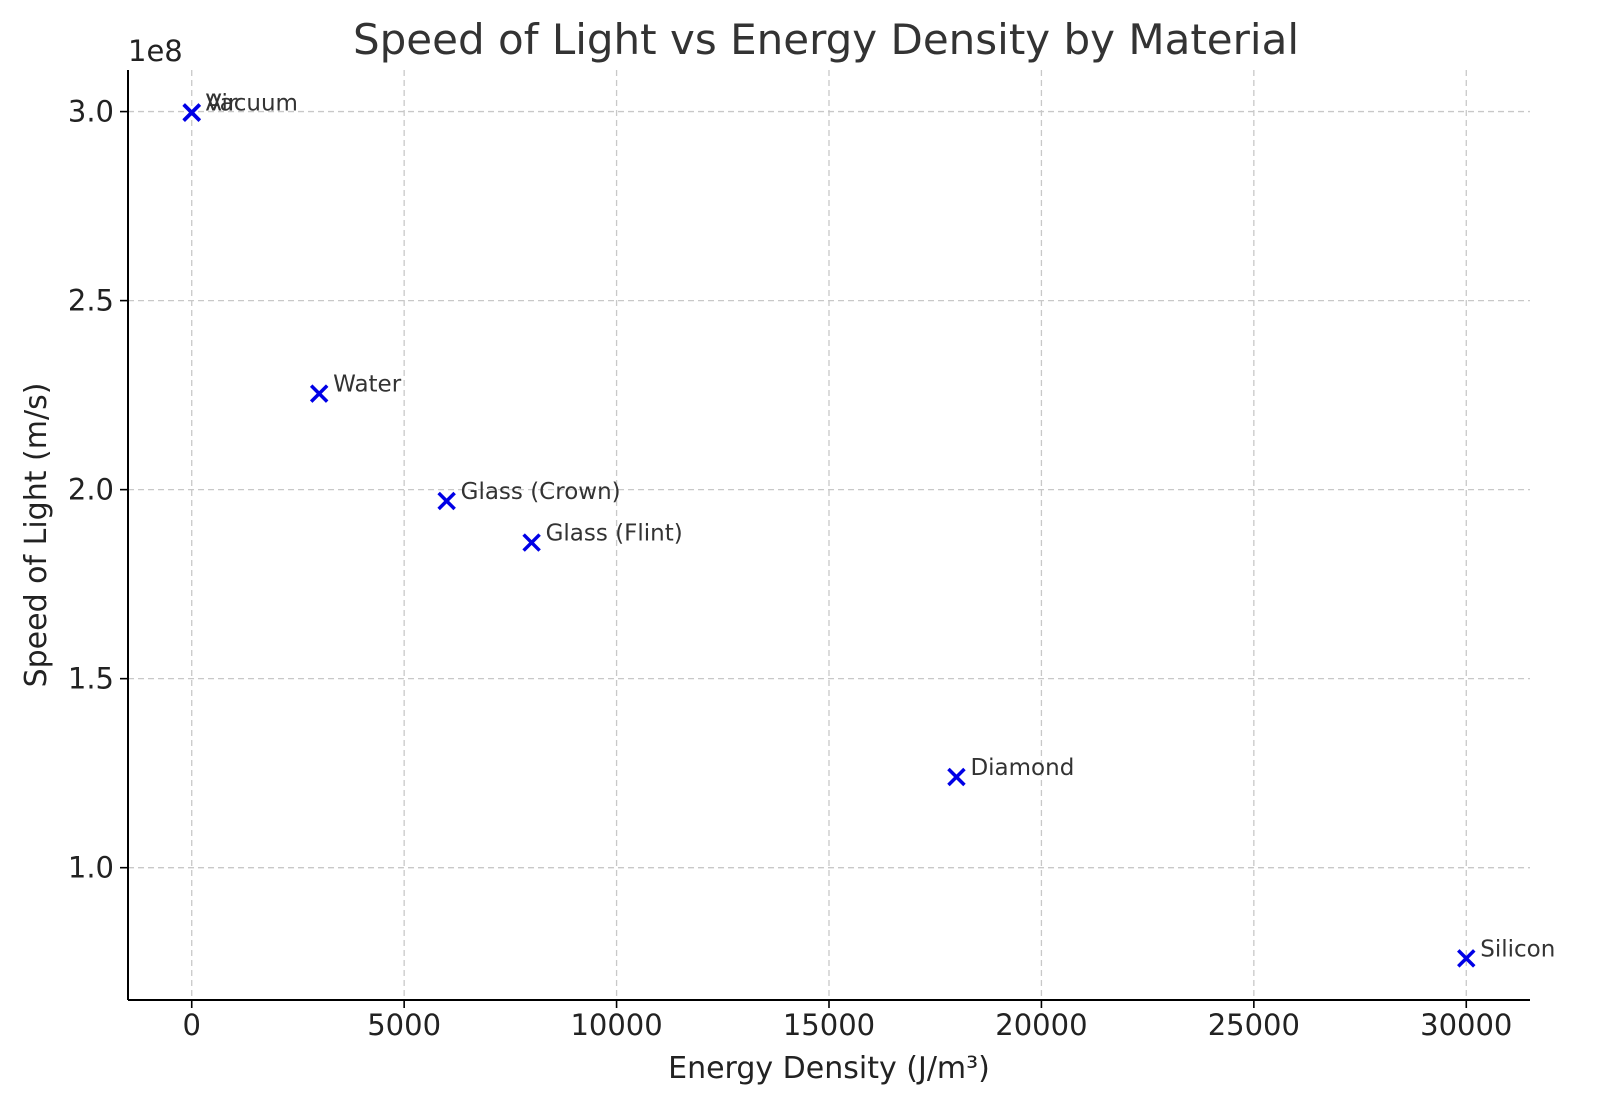 This screenshot has height=1101, width=1623. Describe the element at coordinates (192, 1025) in the screenshot. I see `x-tick-label: 0` at that location.